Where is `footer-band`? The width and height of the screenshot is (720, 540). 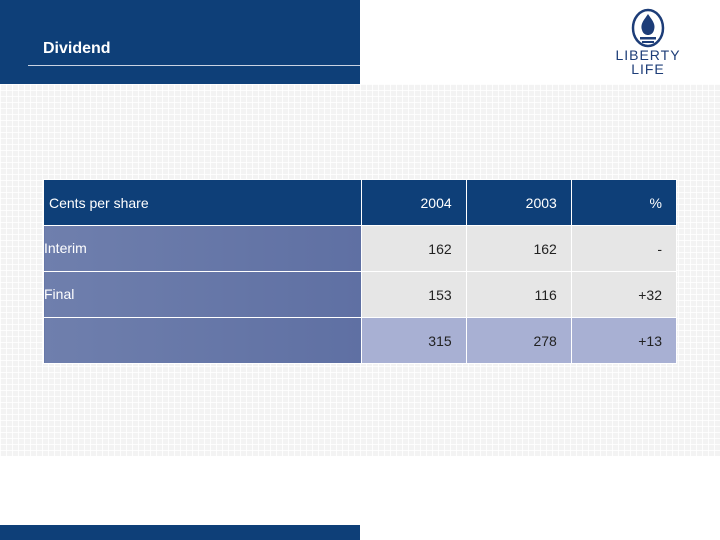
footer-band is located at coordinates (180, 532).